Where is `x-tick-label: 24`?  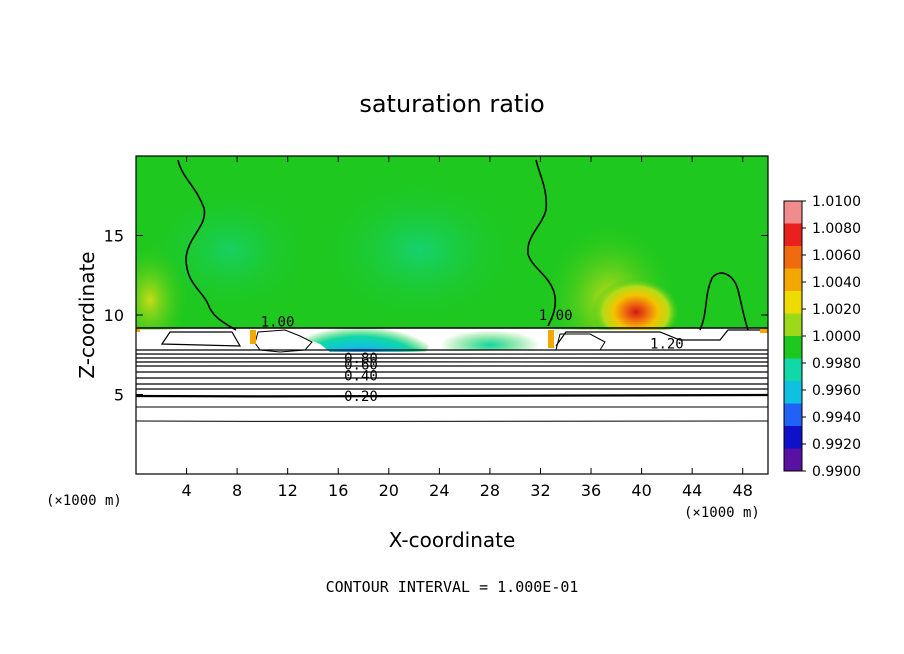 x-tick-label: 24 is located at coordinates (439, 490).